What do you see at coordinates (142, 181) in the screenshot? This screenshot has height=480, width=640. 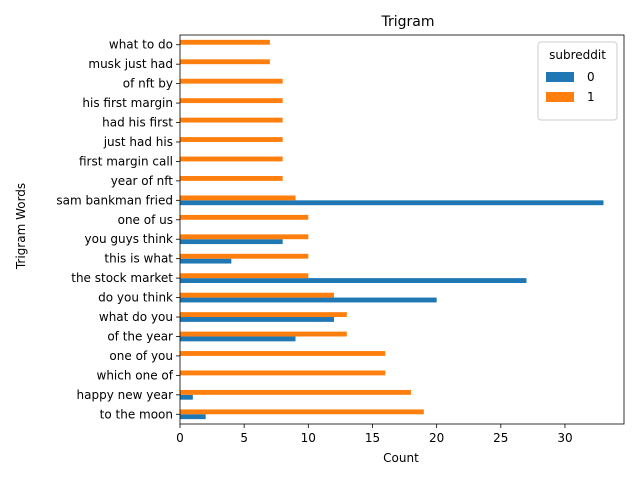 I see `y-tick-label-12: year of nft` at bounding box center [142, 181].